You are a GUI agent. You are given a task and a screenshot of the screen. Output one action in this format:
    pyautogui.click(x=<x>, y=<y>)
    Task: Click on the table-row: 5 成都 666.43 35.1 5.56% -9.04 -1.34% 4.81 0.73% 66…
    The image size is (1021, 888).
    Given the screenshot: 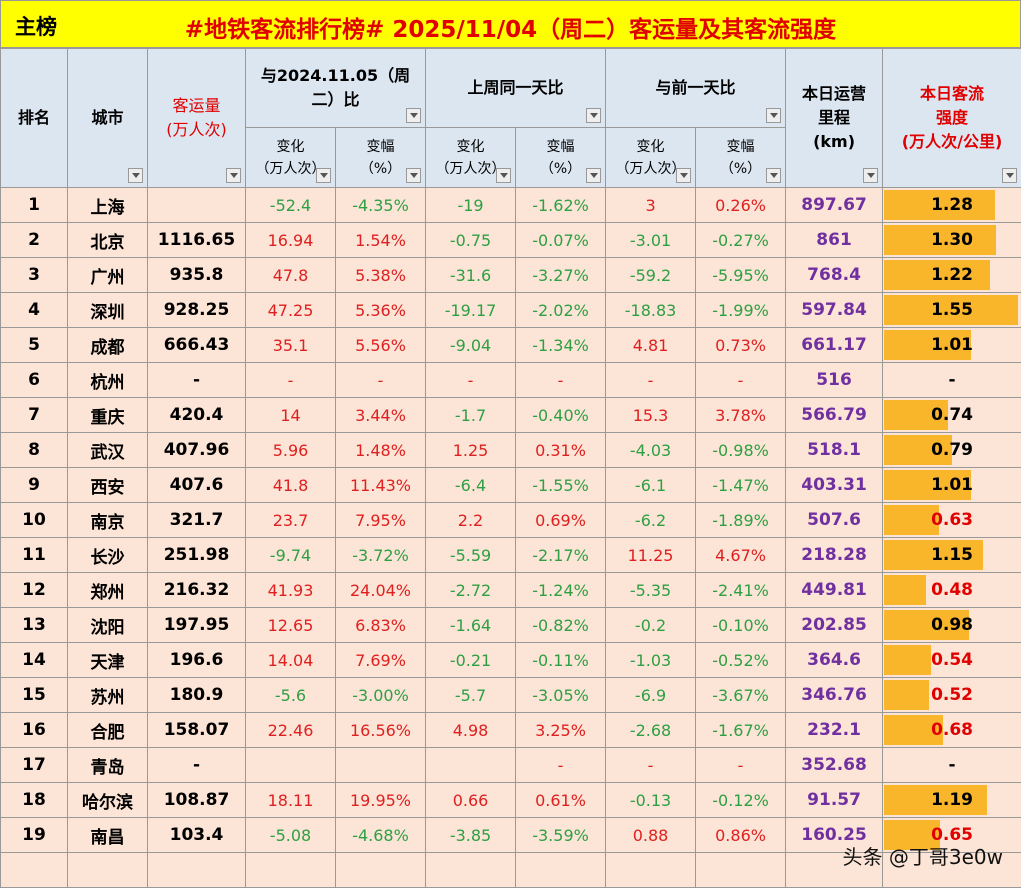 What is the action you would take?
    pyautogui.click(x=510, y=345)
    